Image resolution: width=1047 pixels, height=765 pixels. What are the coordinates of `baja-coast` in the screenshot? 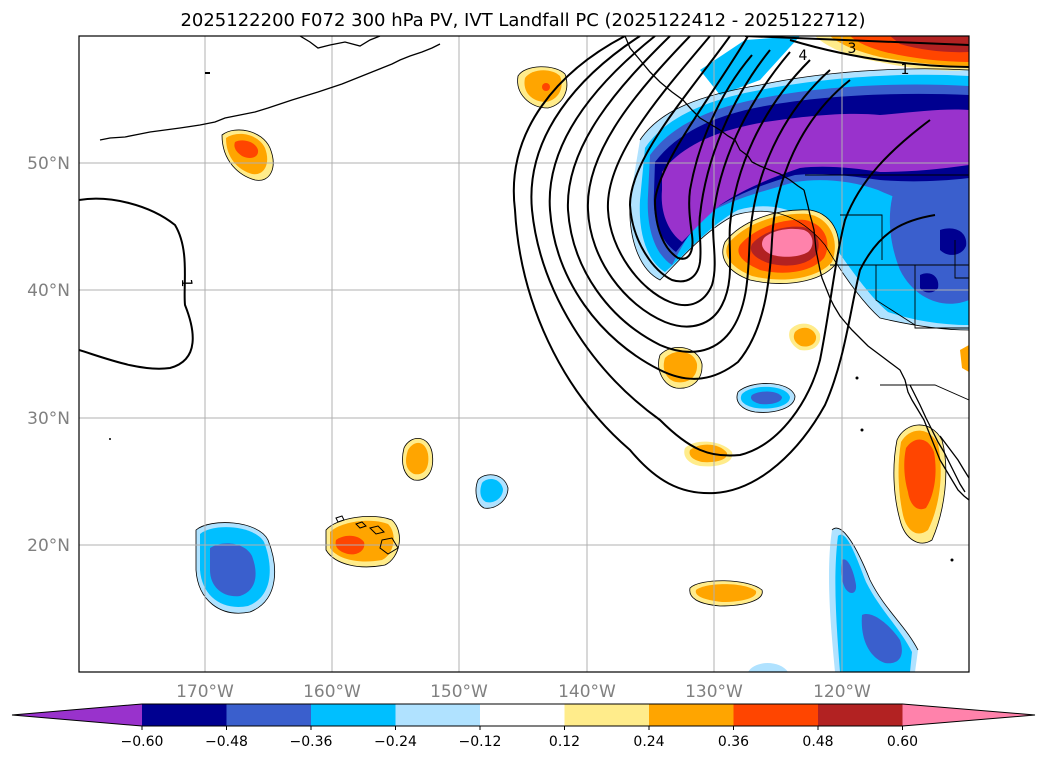 It's located at (937, 438).